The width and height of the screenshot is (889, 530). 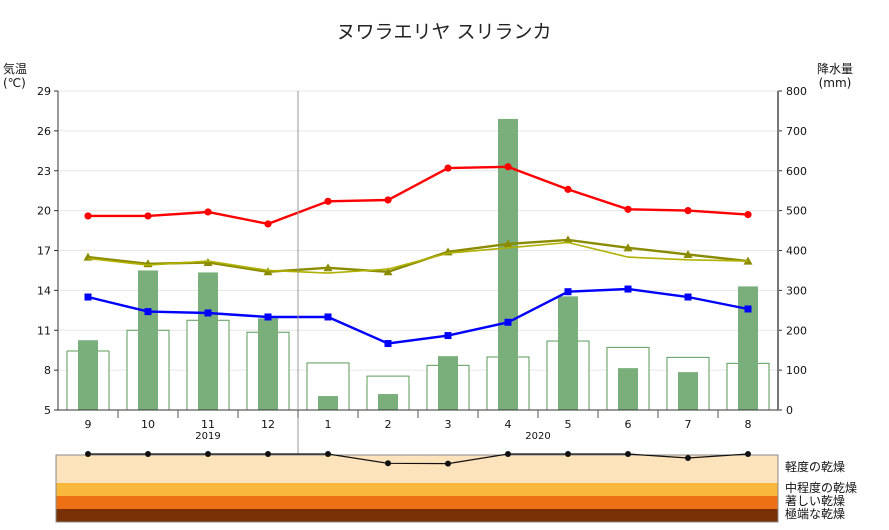 What do you see at coordinates (268, 424) in the screenshot?
I see `x-tick-label: 12` at bounding box center [268, 424].